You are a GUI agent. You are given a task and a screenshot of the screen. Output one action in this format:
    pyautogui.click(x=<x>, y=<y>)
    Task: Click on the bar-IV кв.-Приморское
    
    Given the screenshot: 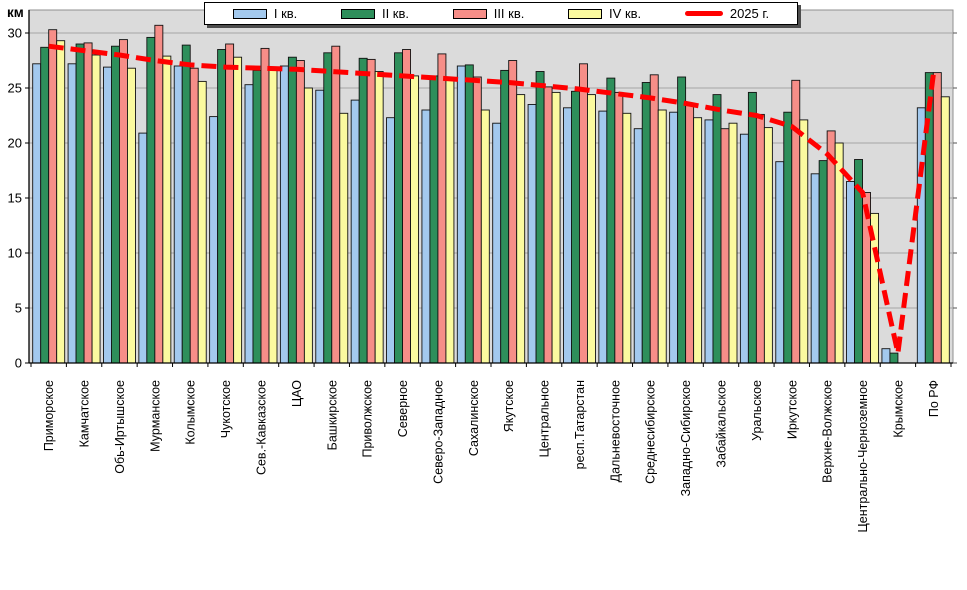 What is the action you would take?
    pyautogui.click(x=61, y=202)
    